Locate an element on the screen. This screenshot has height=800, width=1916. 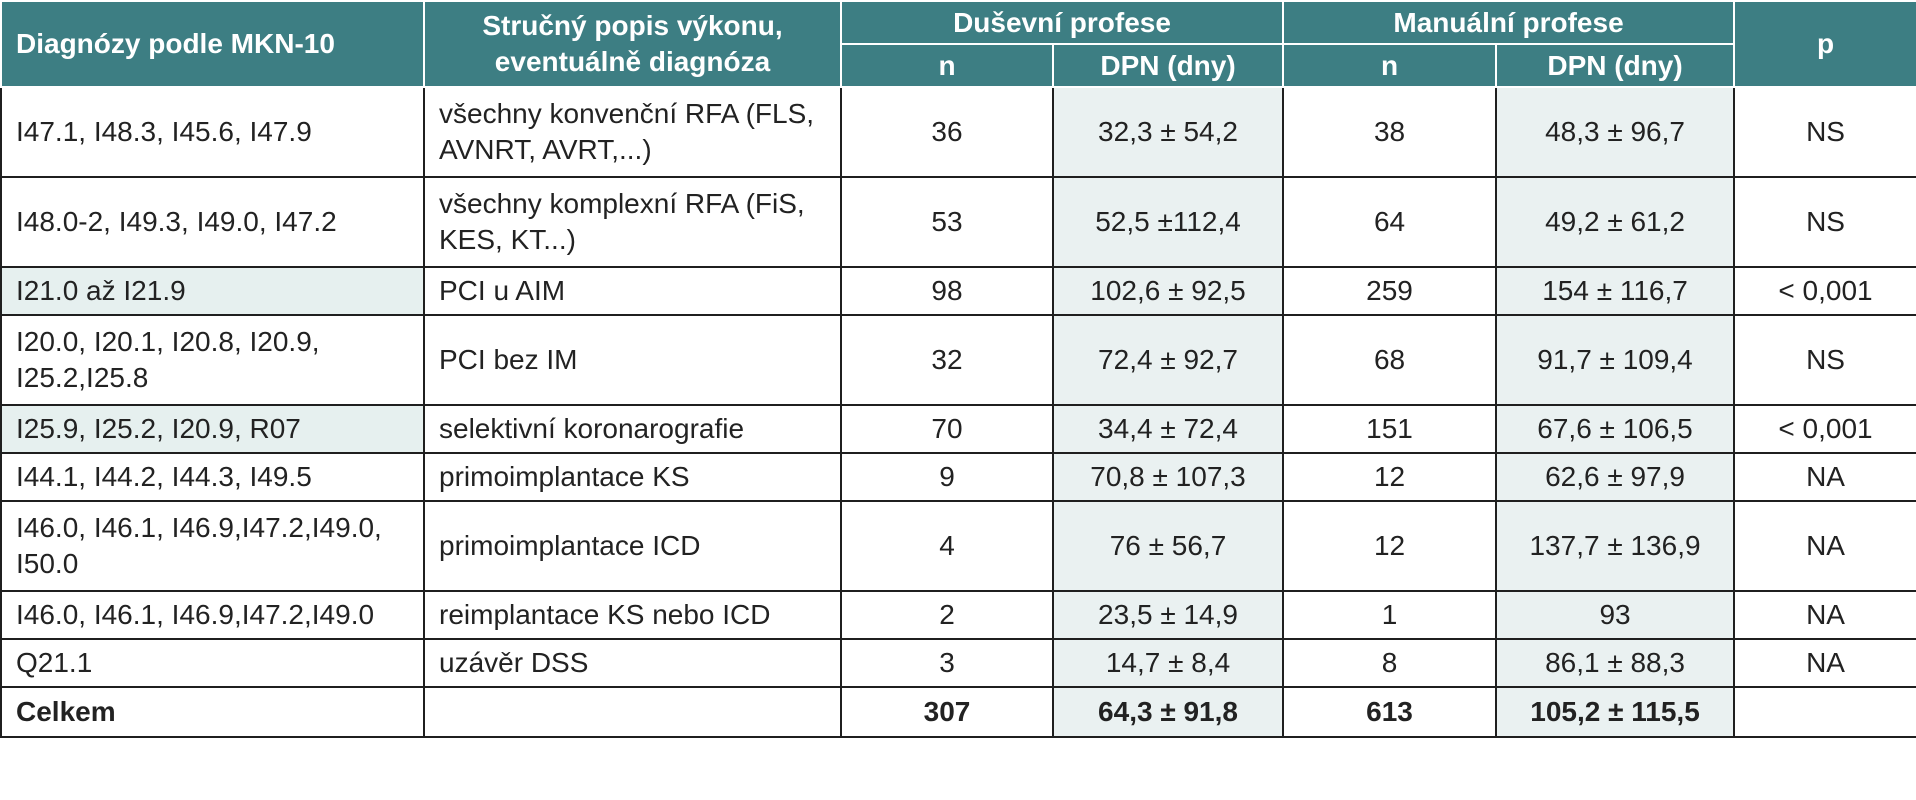
cell-dusevni-dpn: 23,5 ± 14,9 is located at coordinates (1168, 615).